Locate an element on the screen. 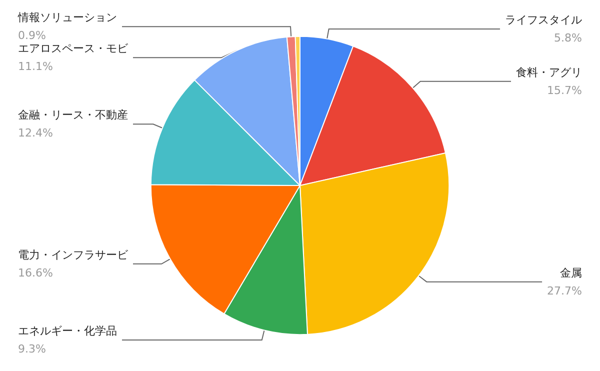  data-label: 5.8% is located at coordinates (568, 38).